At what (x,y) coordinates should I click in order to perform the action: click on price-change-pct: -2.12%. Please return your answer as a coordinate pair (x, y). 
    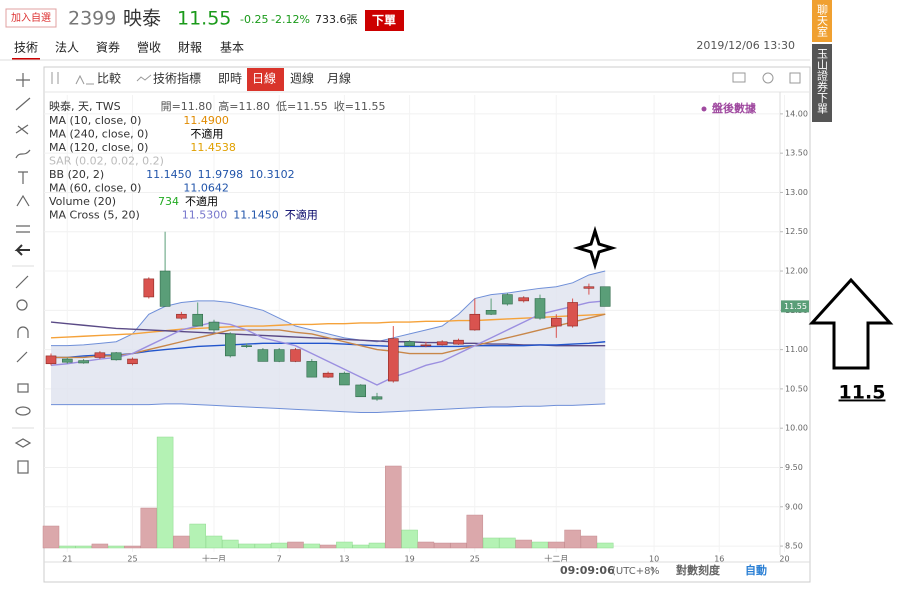
    Looking at the image, I should click on (290, 19).